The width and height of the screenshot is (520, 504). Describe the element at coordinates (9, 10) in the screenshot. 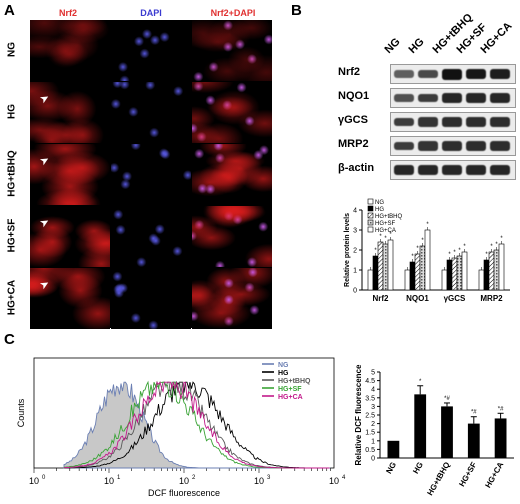

I see `panel-a-label: A` at that location.